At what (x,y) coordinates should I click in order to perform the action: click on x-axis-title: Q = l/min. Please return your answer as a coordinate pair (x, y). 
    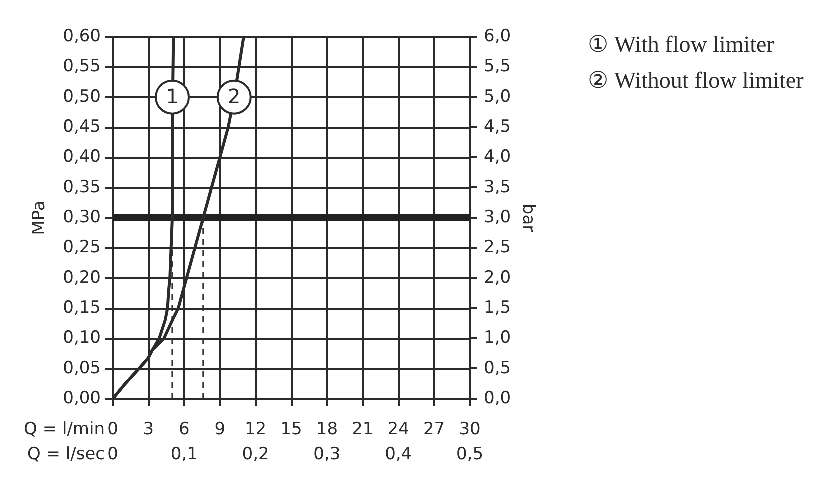
    Looking at the image, I should click on (64, 430).